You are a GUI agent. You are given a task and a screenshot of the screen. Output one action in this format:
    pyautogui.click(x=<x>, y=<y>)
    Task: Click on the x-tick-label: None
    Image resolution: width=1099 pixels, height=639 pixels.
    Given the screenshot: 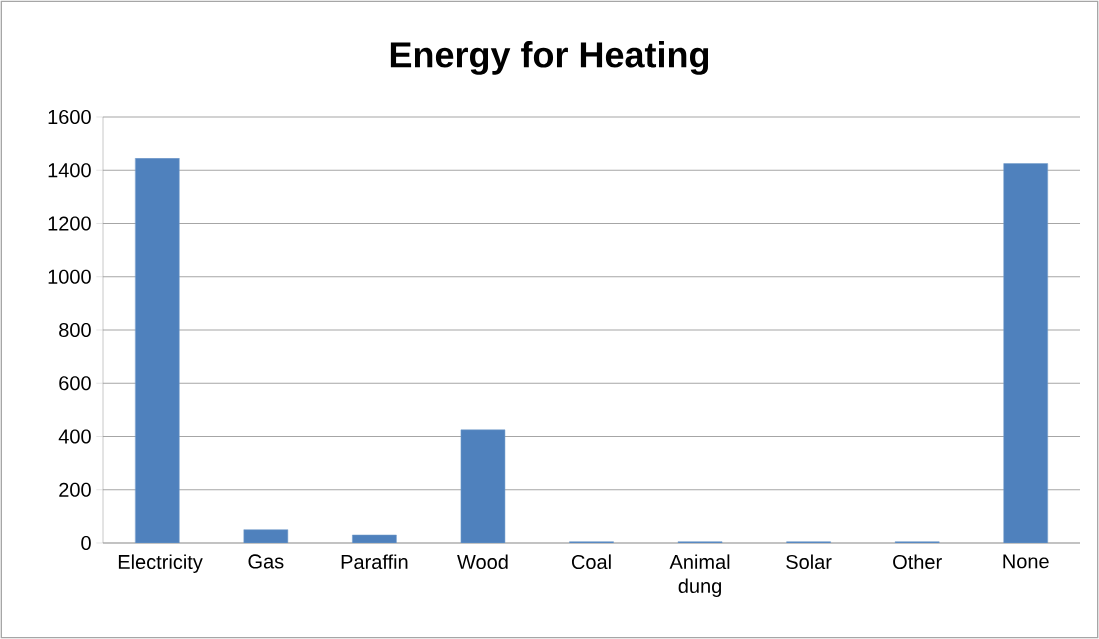 What is the action you would take?
    pyautogui.click(x=1026, y=561)
    